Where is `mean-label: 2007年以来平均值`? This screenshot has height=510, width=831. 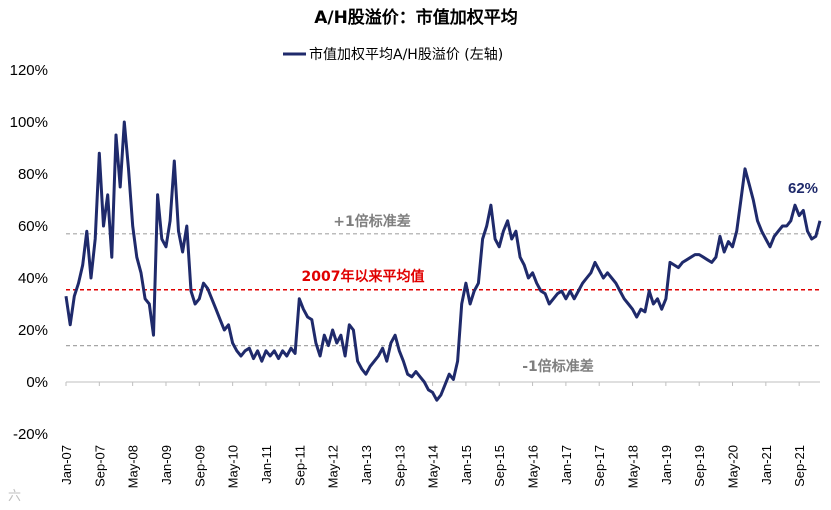
mean-label: 2007年以来平均值 is located at coordinates (363, 276).